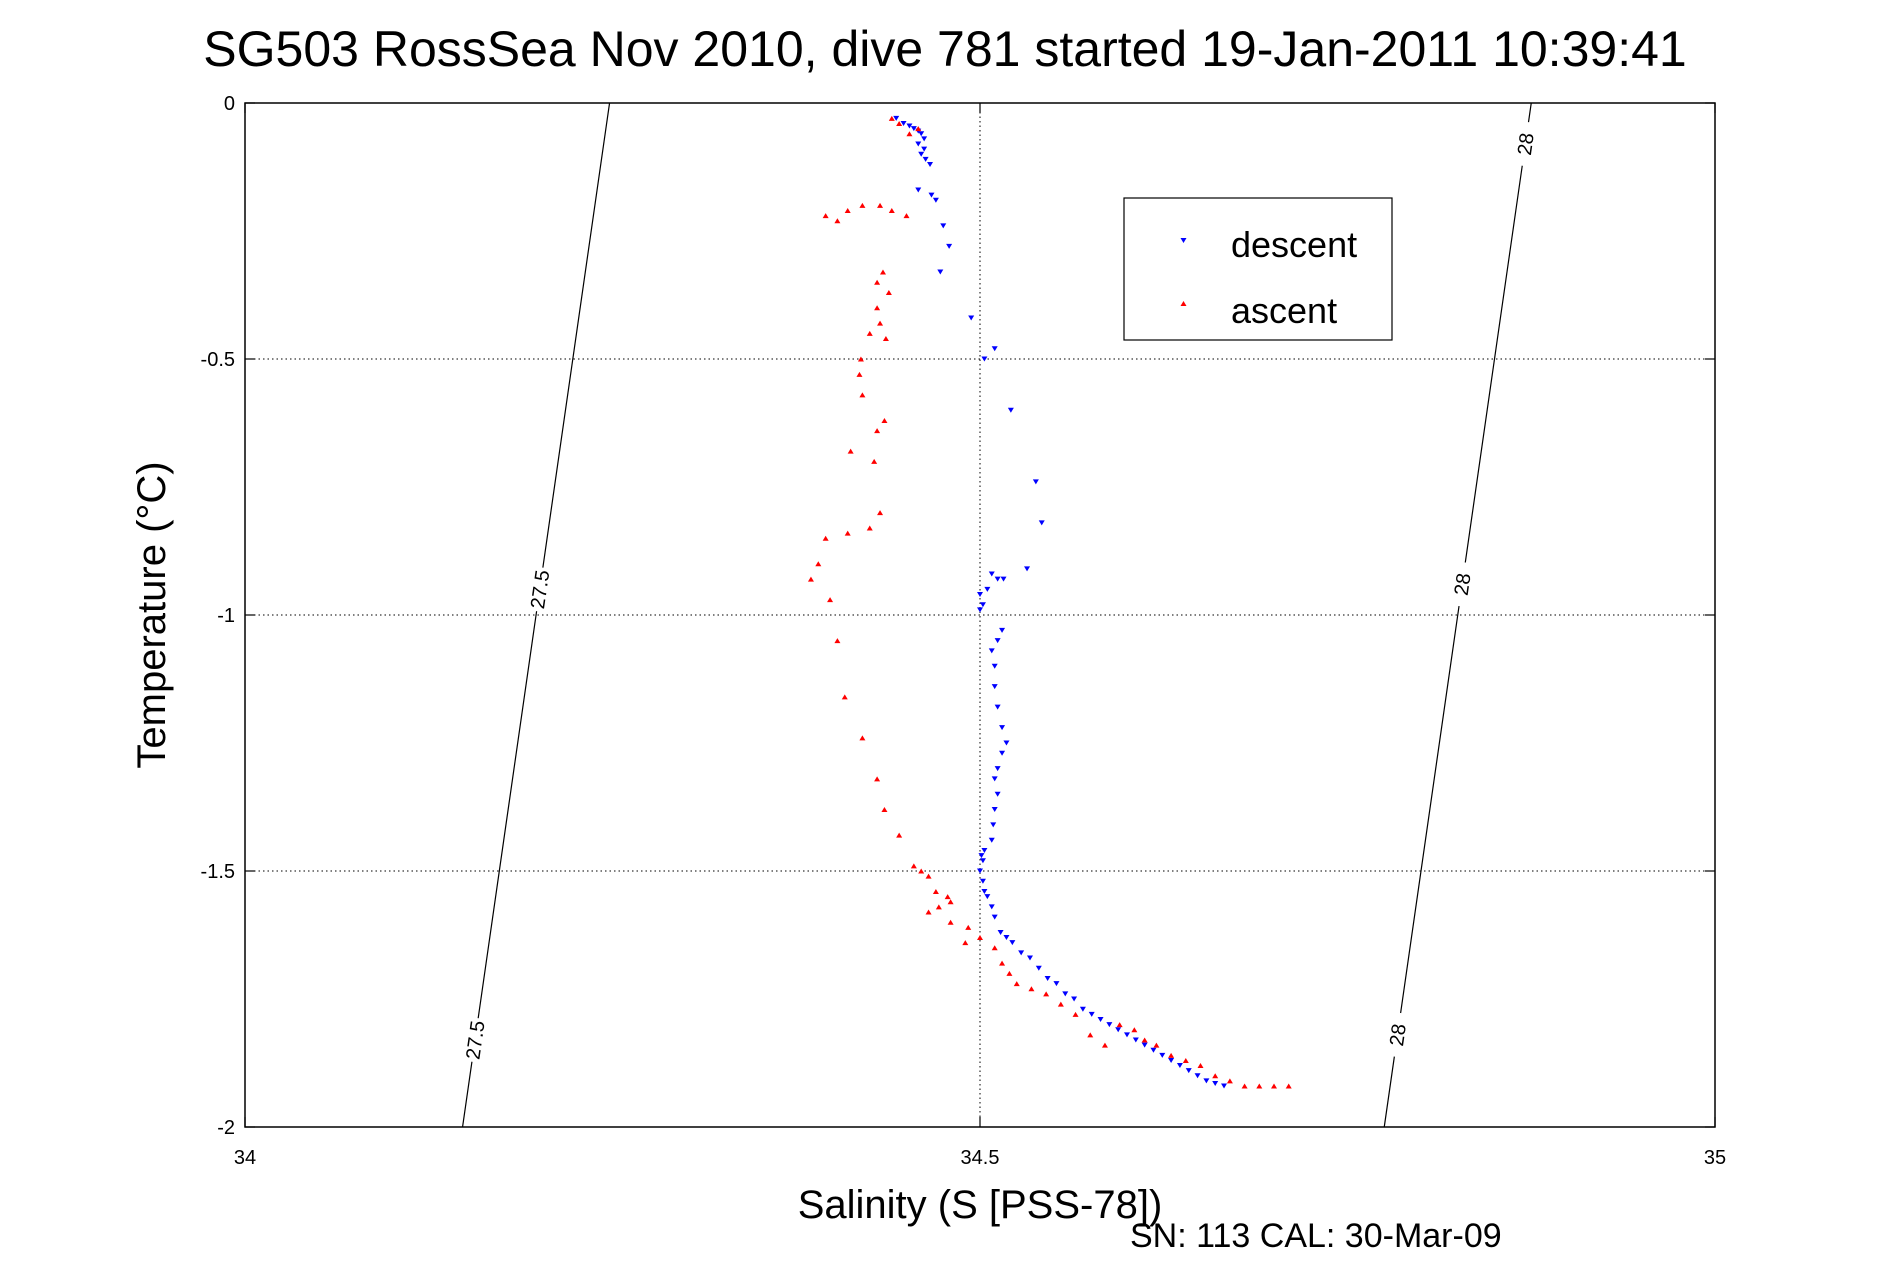  What do you see at coordinates (1294, 244) in the screenshot?
I see `legend-descent-label: descent` at bounding box center [1294, 244].